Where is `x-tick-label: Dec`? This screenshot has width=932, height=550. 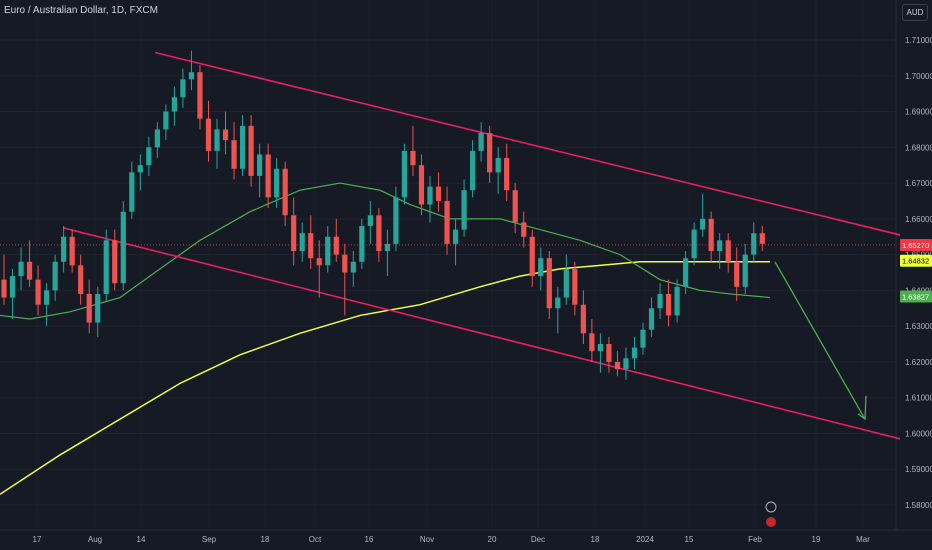
x-tick-label: Dec is located at coordinates (538, 539).